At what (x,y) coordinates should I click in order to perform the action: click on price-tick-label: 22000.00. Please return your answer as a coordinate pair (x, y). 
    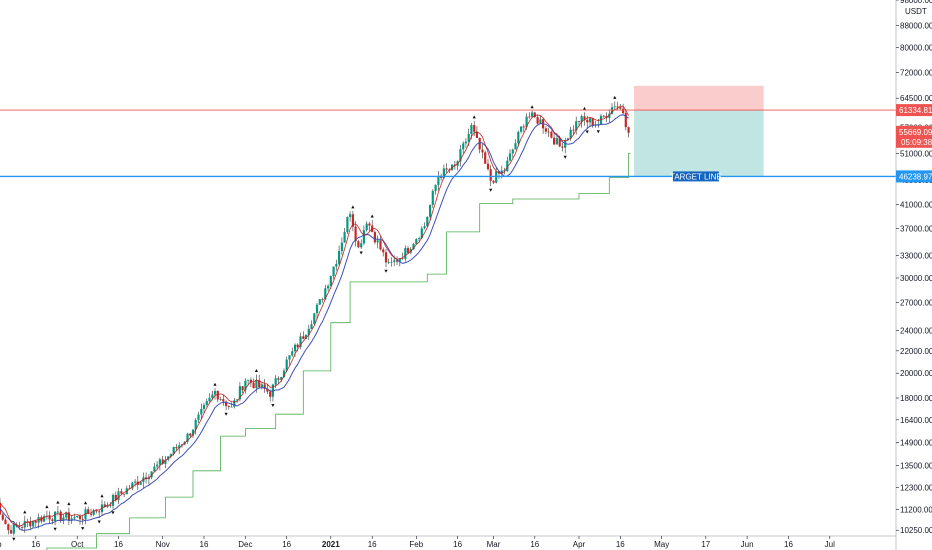
    Looking at the image, I should click on (916, 351).